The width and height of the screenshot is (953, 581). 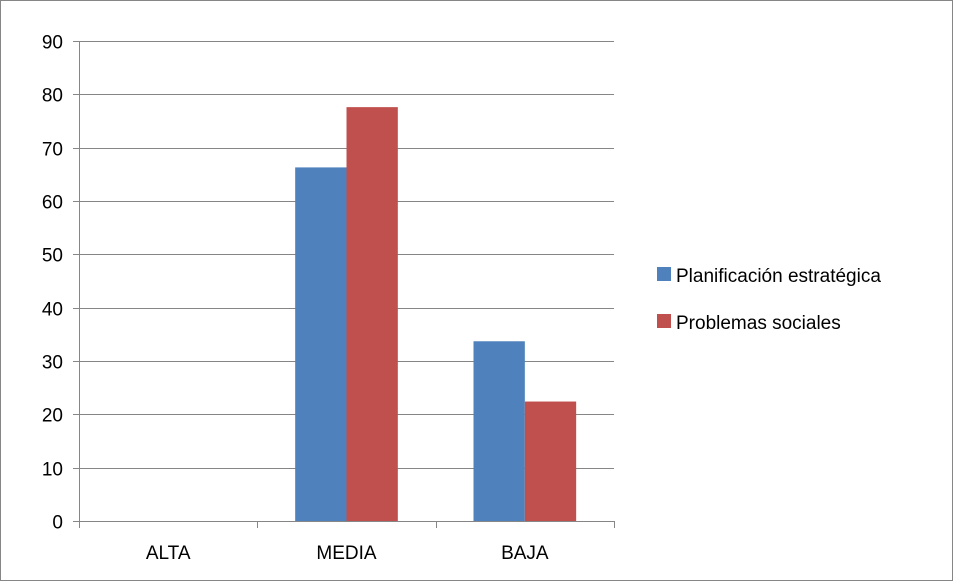 I want to click on legend-label: Problemas sociales, so click(x=758, y=323).